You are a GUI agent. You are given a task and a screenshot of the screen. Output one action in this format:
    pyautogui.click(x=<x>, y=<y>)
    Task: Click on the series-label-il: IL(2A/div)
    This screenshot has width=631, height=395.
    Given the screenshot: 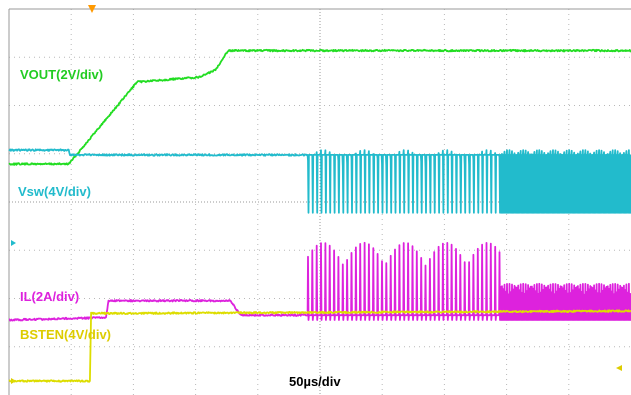 What is the action you would take?
    pyautogui.click(x=49, y=296)
    